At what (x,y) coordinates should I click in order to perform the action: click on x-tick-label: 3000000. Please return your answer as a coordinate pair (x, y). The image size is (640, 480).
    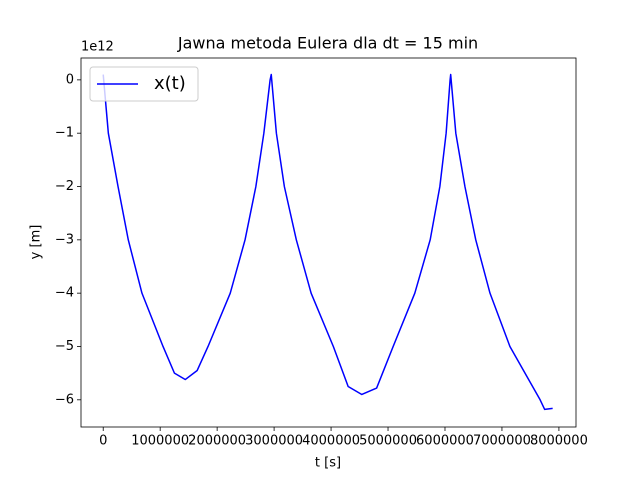
    Looking at the image, I should click on (274, 441).